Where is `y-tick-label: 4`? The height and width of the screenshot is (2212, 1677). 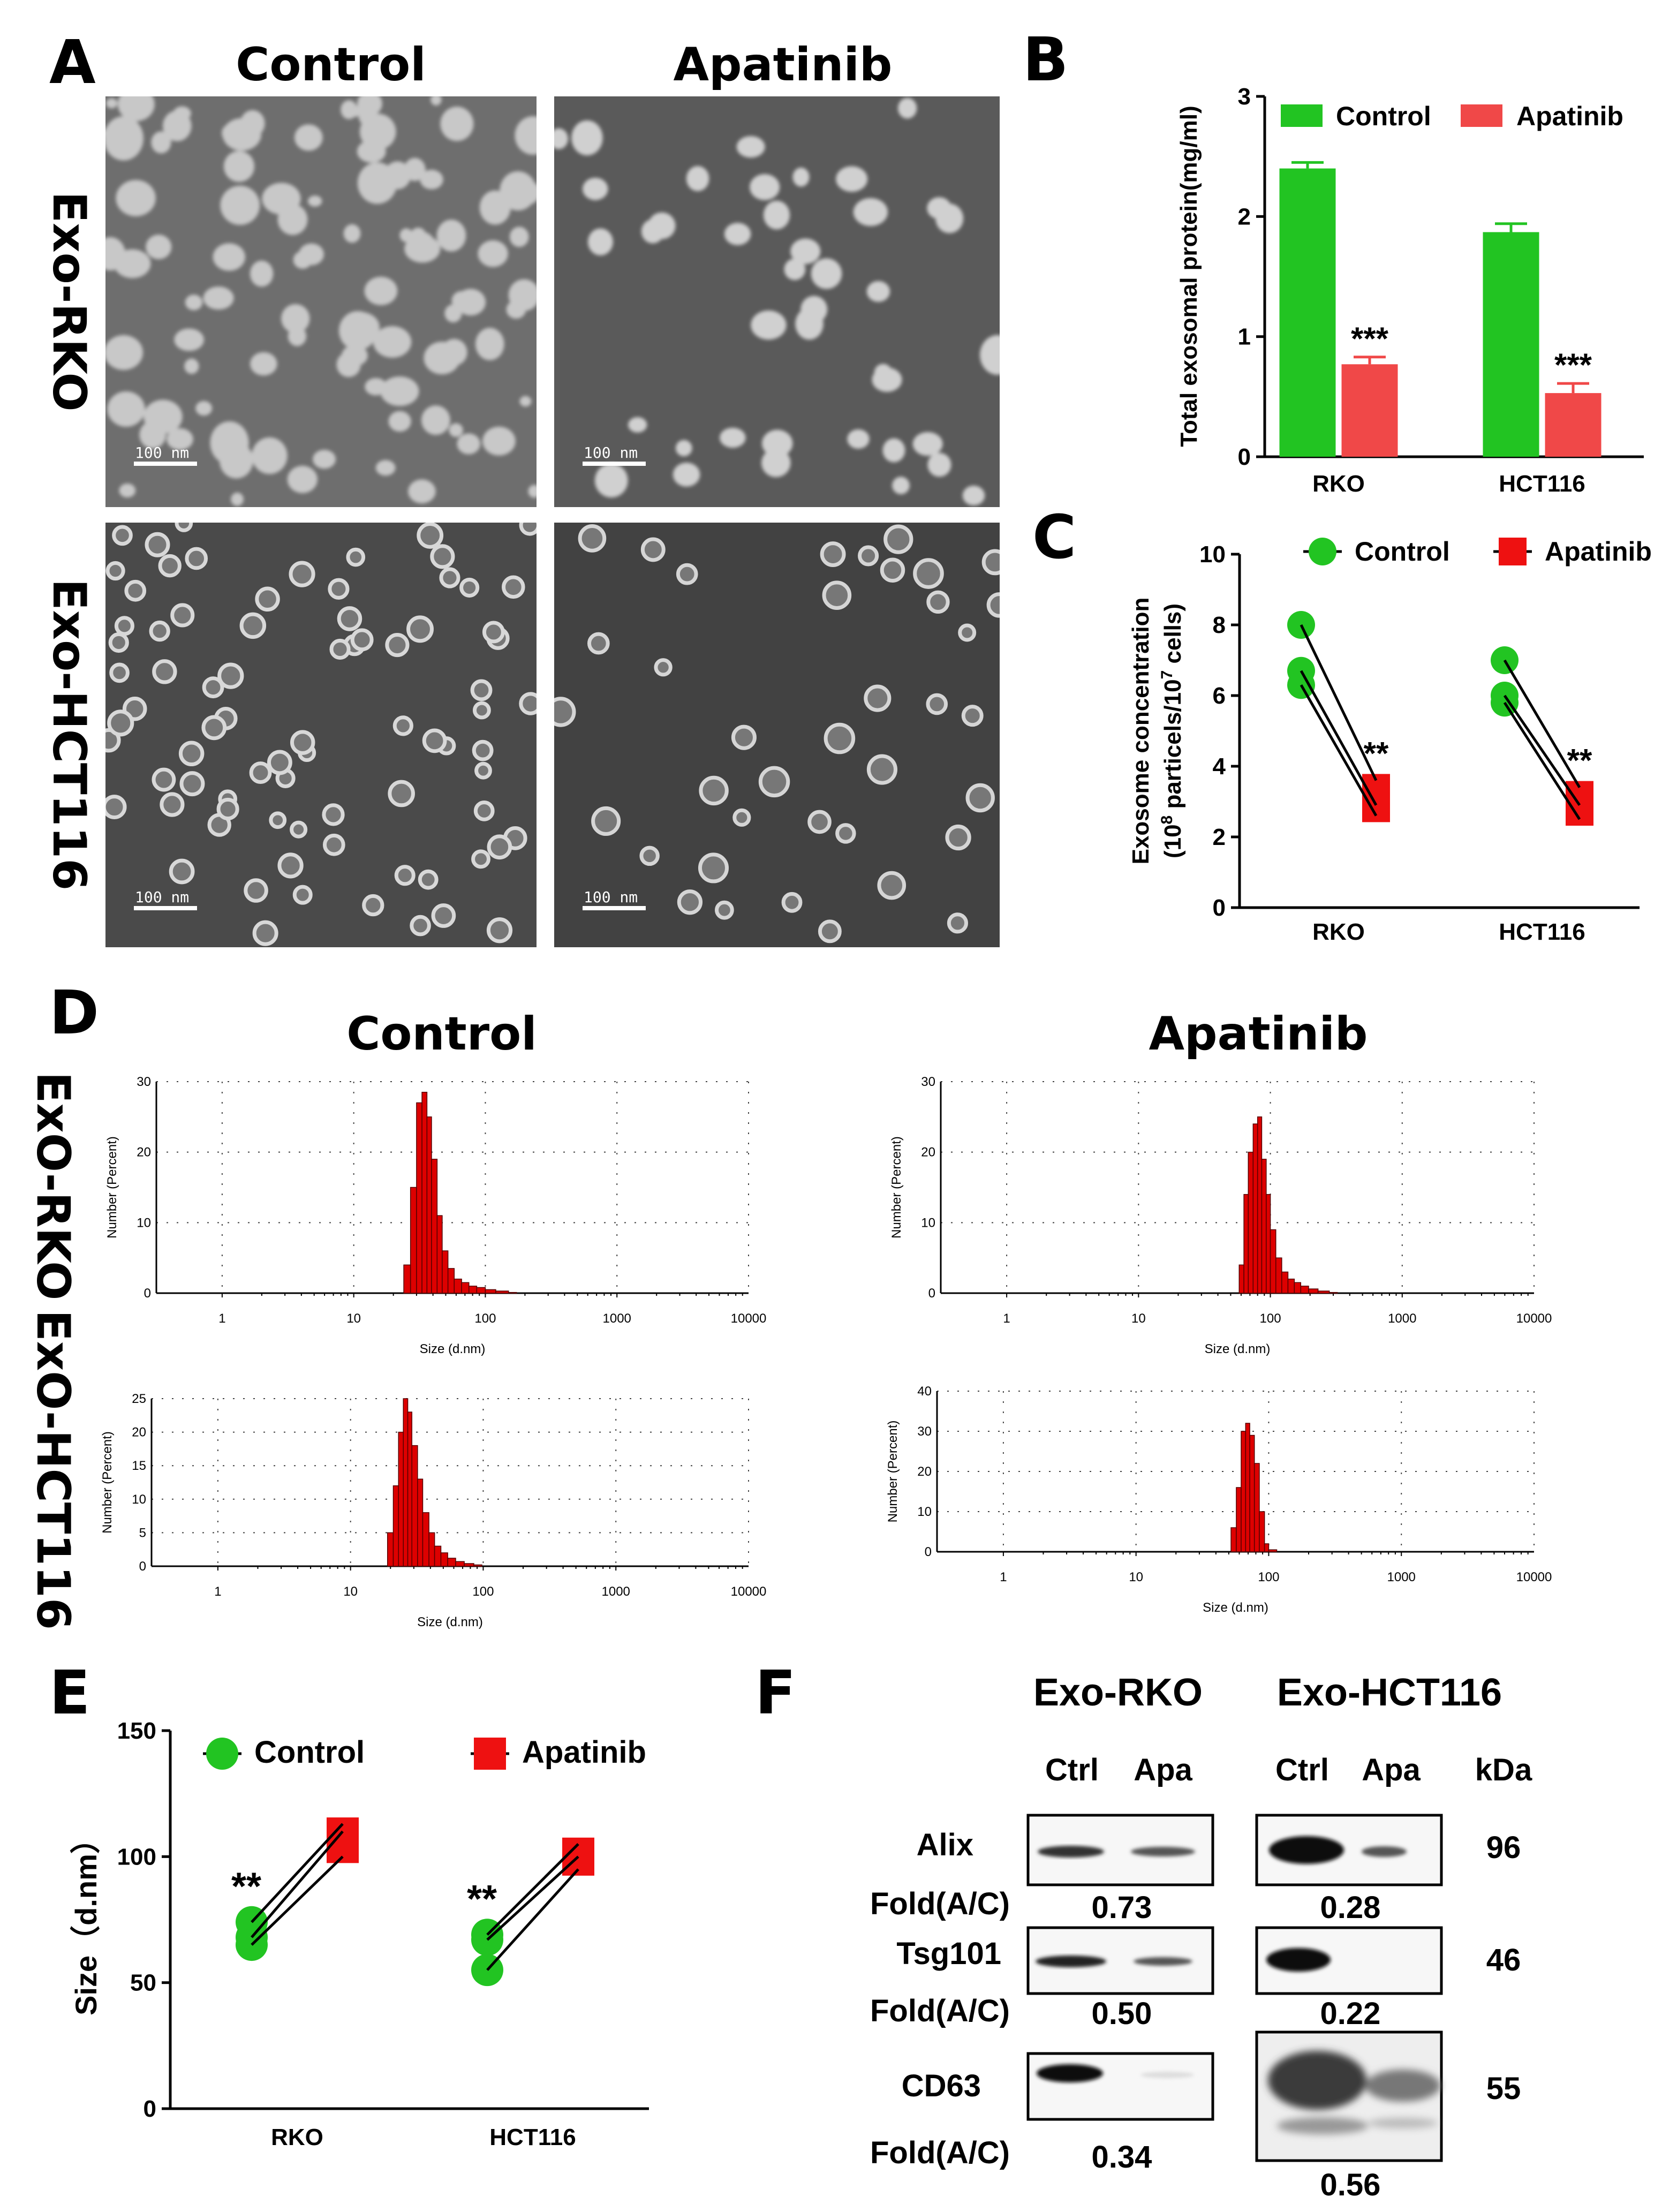 y-tick-label: 4 is located at coordinates (1219, 767).